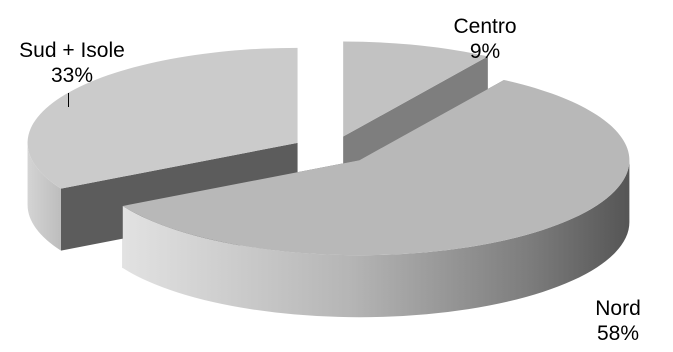 This screenshot has height=352, width=673. What do you see at coordinates (44, 196) in the screenshot?
I see `slice-side-wall` at bounding box center [44, 196].